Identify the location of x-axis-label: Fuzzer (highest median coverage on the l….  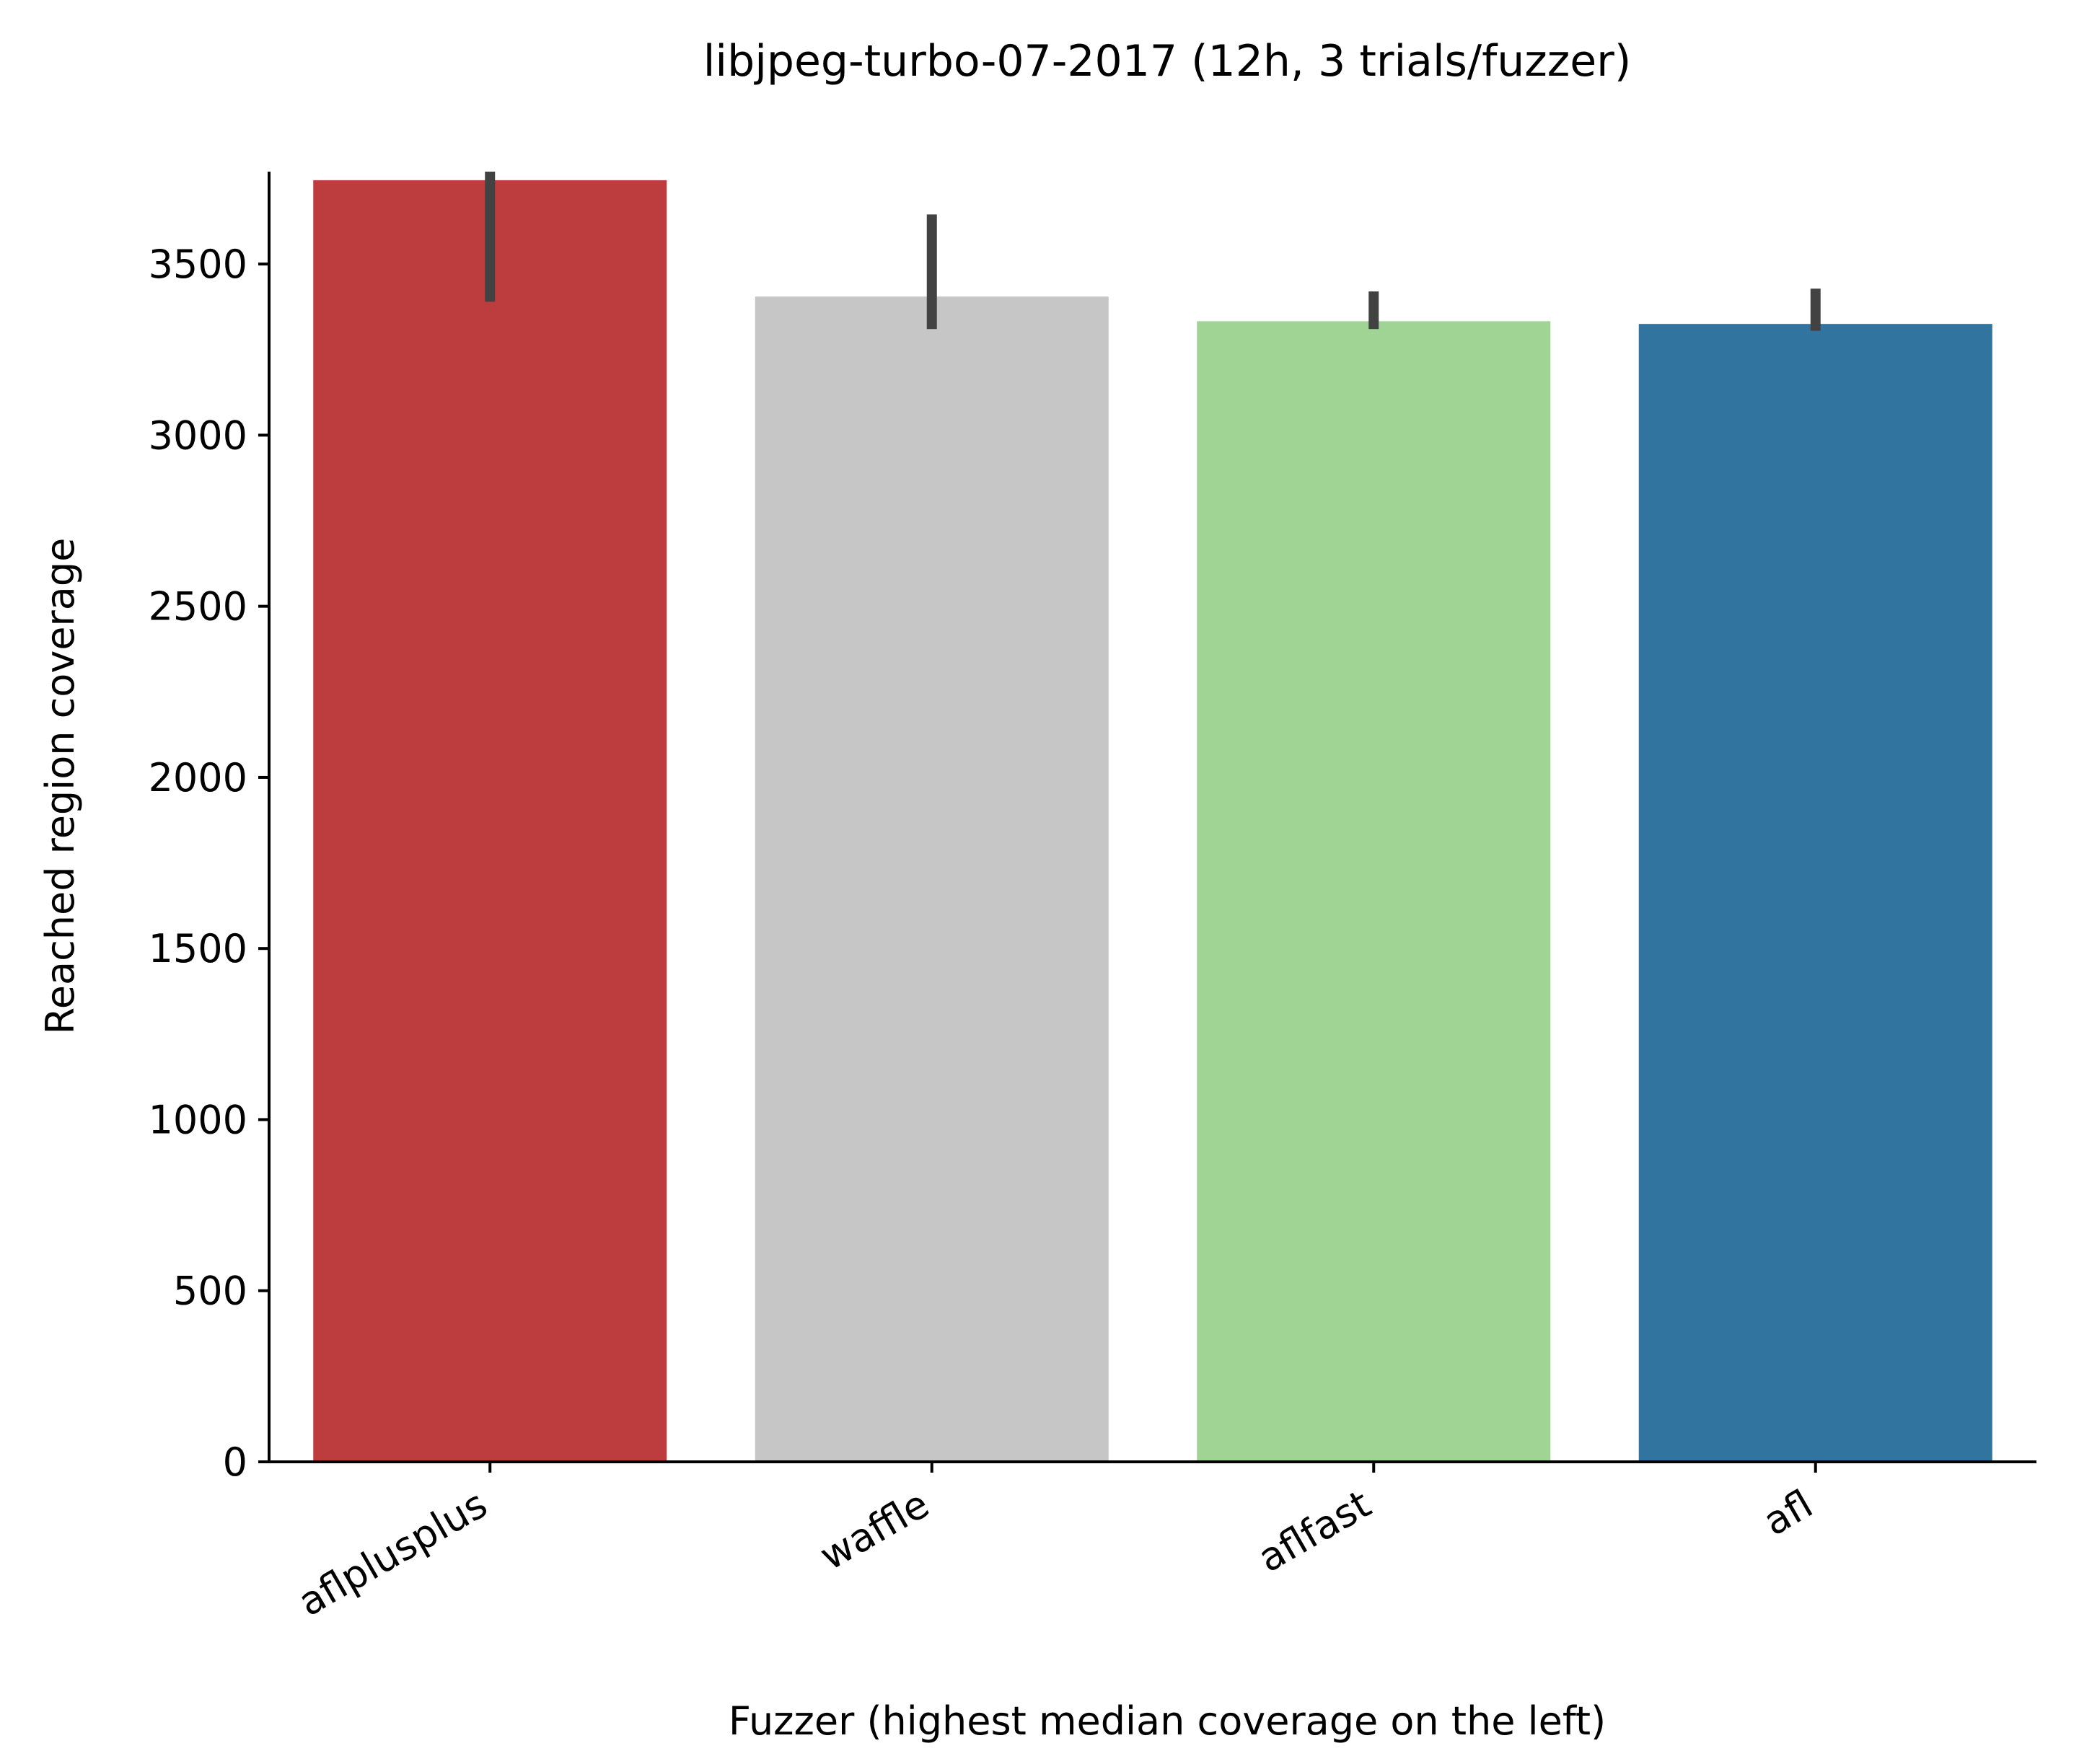
(1167, 1721).